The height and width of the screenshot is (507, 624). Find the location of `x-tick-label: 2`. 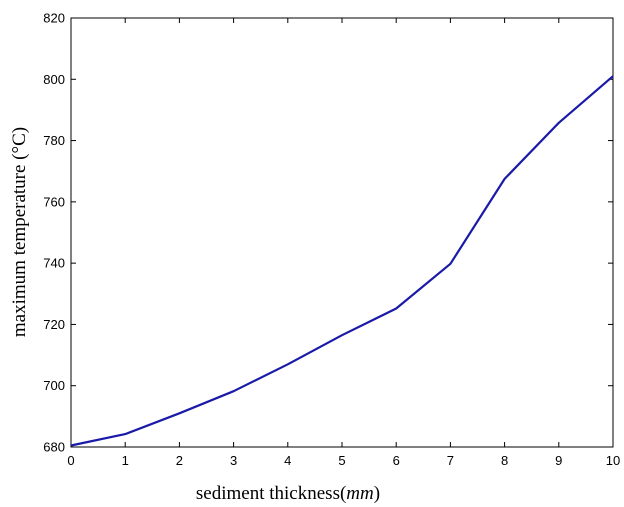

x-tick-label: 2 is located at coordinates (179, 460).